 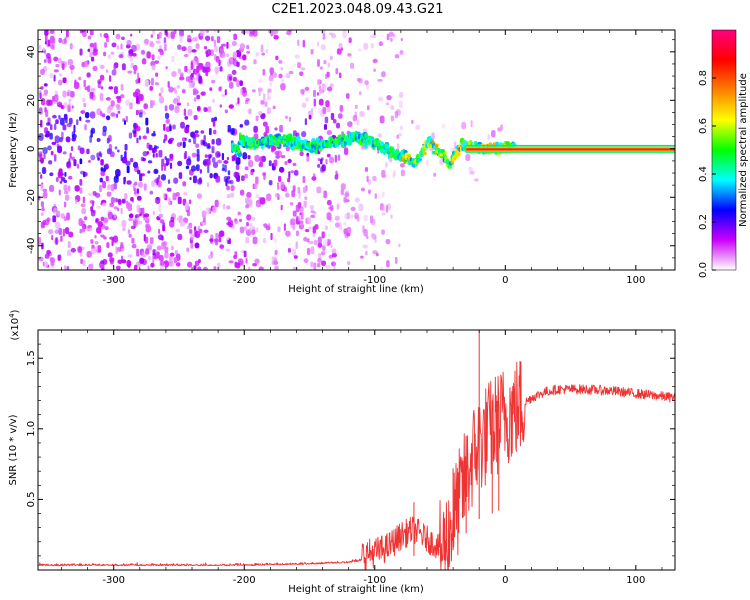 I want to click on colorbar-tick-label: 0.4, so click(x=703, y=174).